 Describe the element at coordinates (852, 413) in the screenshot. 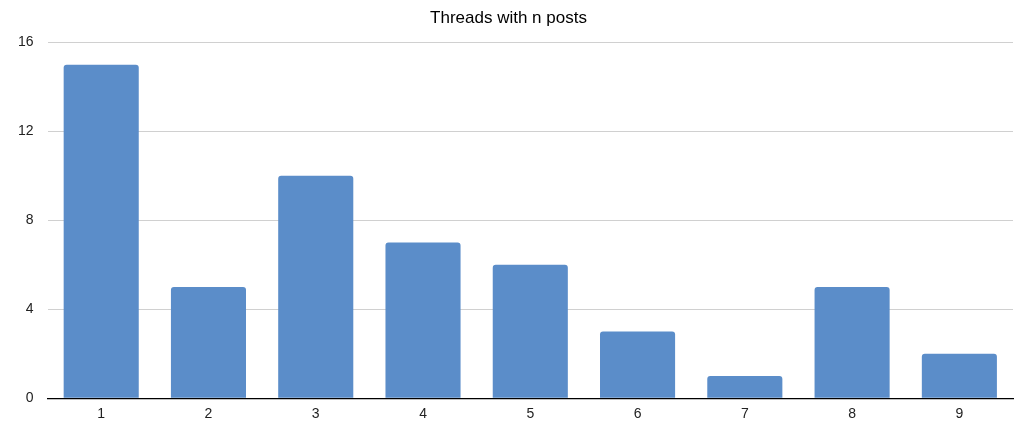

I see `x-tick-label: 8` at that location.